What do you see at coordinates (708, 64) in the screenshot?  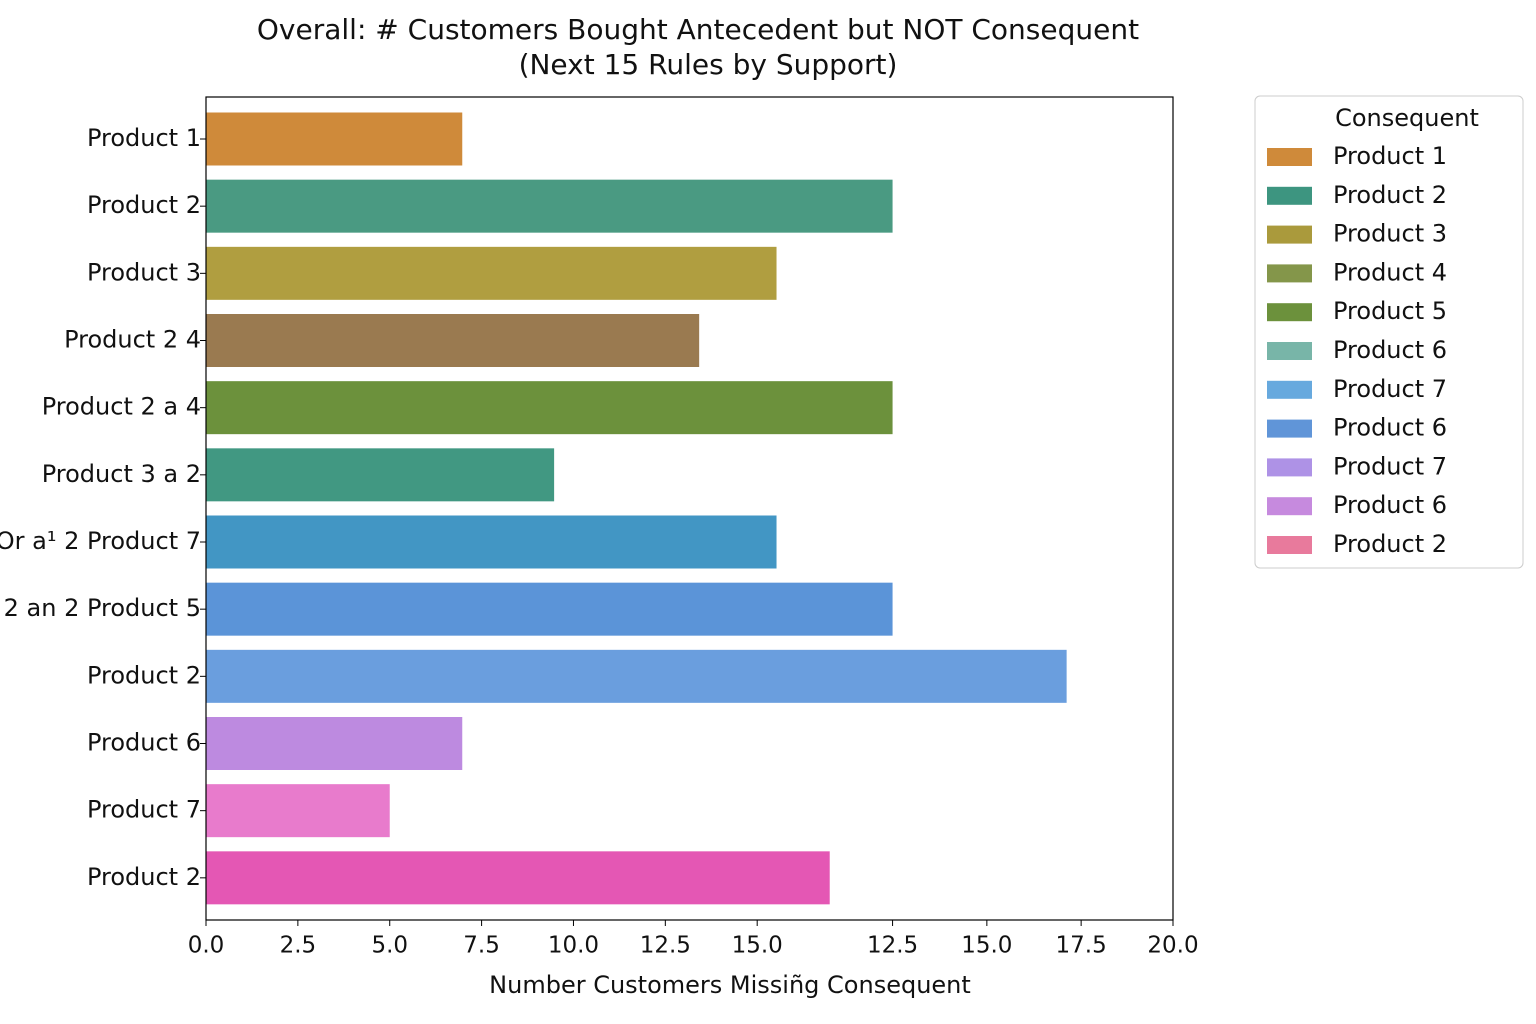 I see `chart-subtitle: (Next 15 Rules by Support)` at bounding box center [708, 64].